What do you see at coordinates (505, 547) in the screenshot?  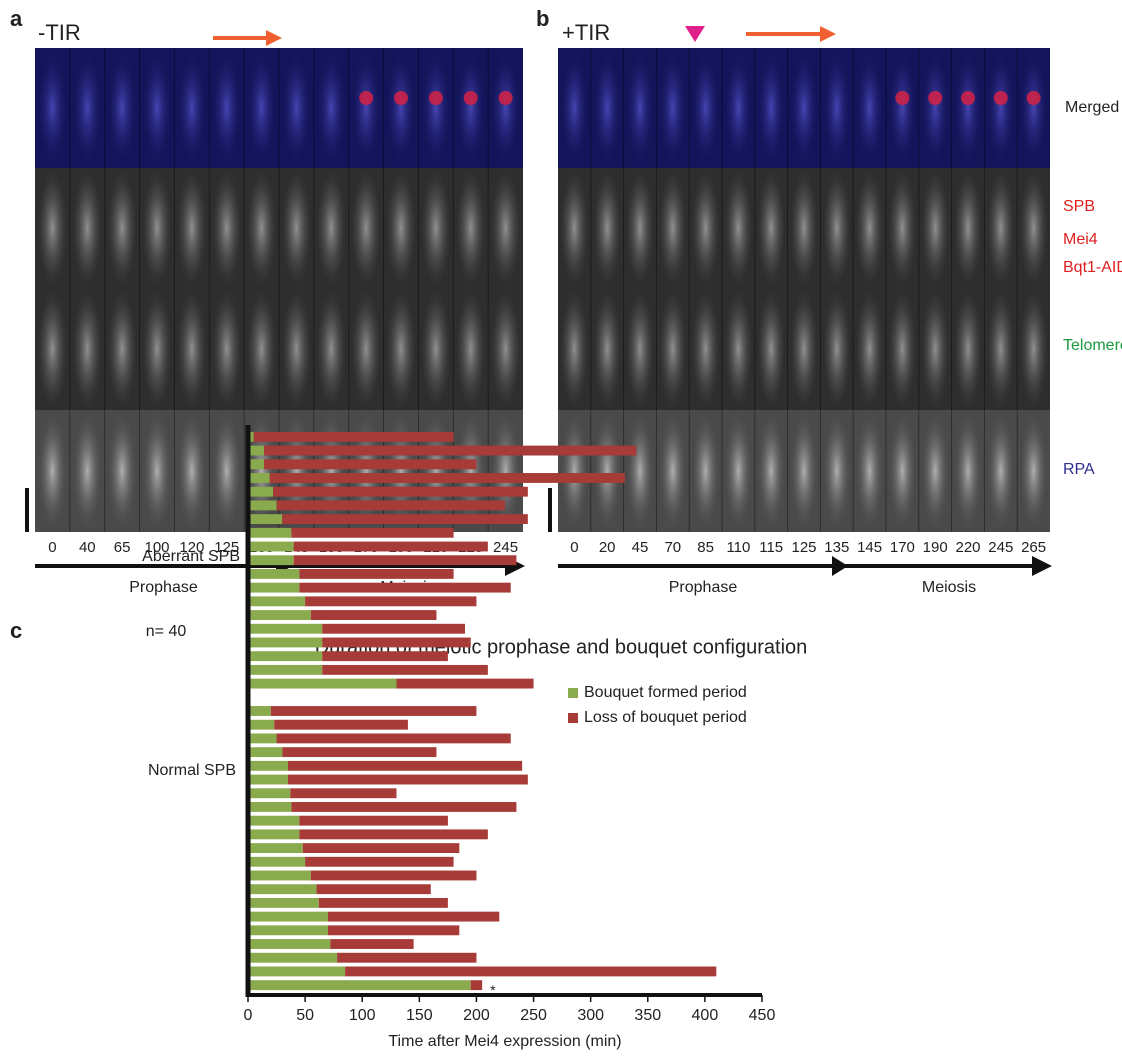 I see `time-label: 245` at bounding box center [505, 547].